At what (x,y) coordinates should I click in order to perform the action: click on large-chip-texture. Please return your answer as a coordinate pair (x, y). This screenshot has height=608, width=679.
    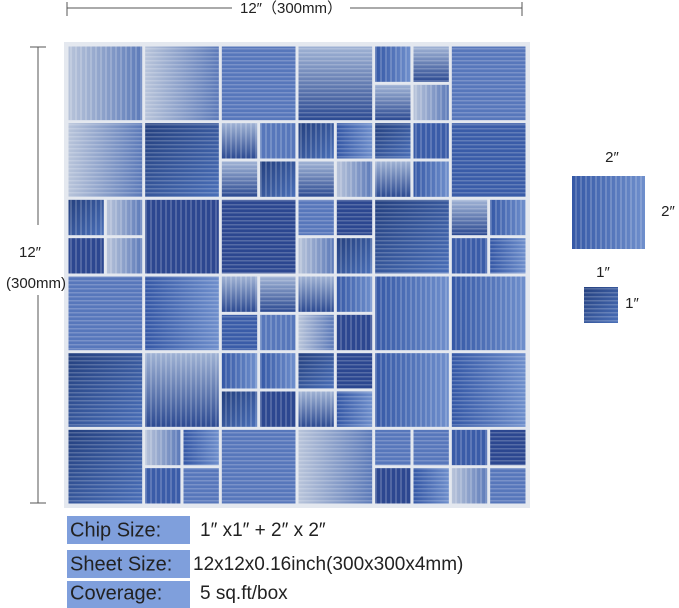
    Looking at the image, I should click on (608, 212).